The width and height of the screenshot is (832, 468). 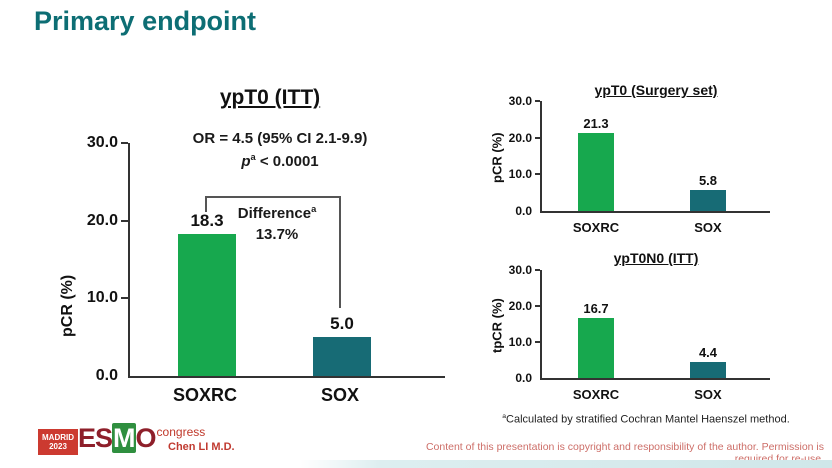 What do you see at coordinates (253, 157) in the screenshot?
I see `pvalue-superscript: a` at bounding box center [253, 157].